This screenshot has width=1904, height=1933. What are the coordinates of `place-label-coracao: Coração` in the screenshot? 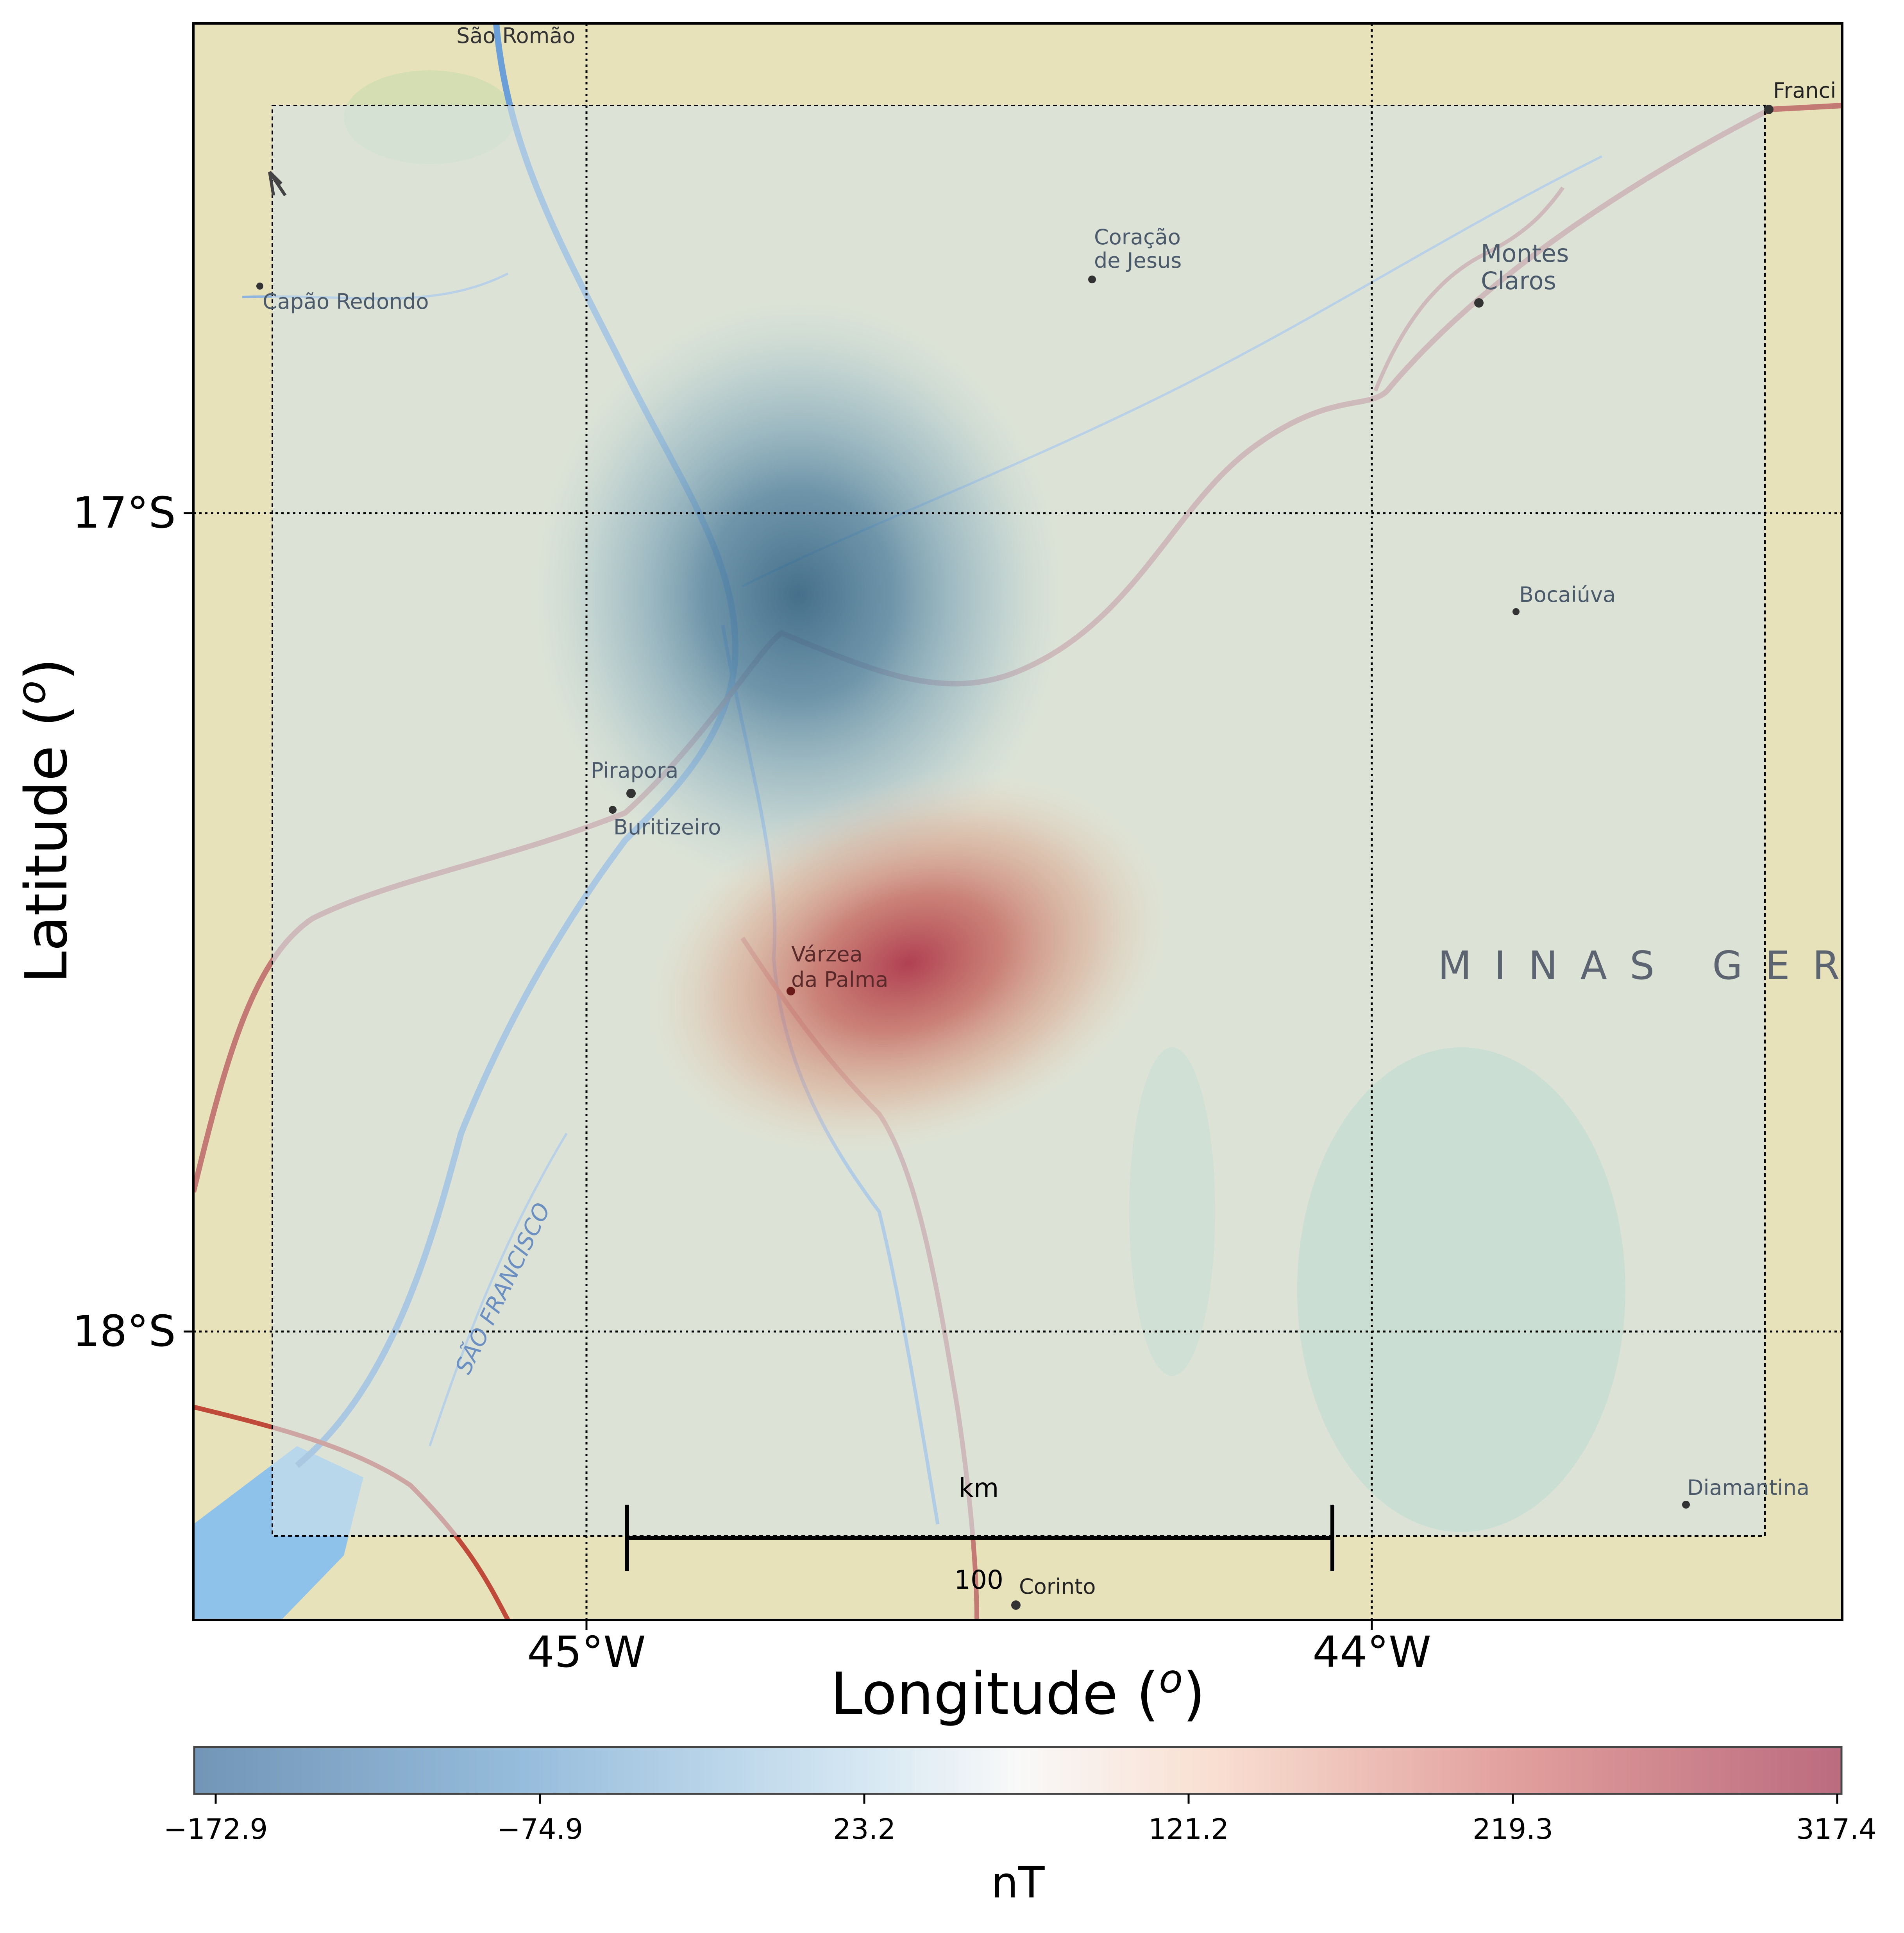 It's located at (1137, 237).